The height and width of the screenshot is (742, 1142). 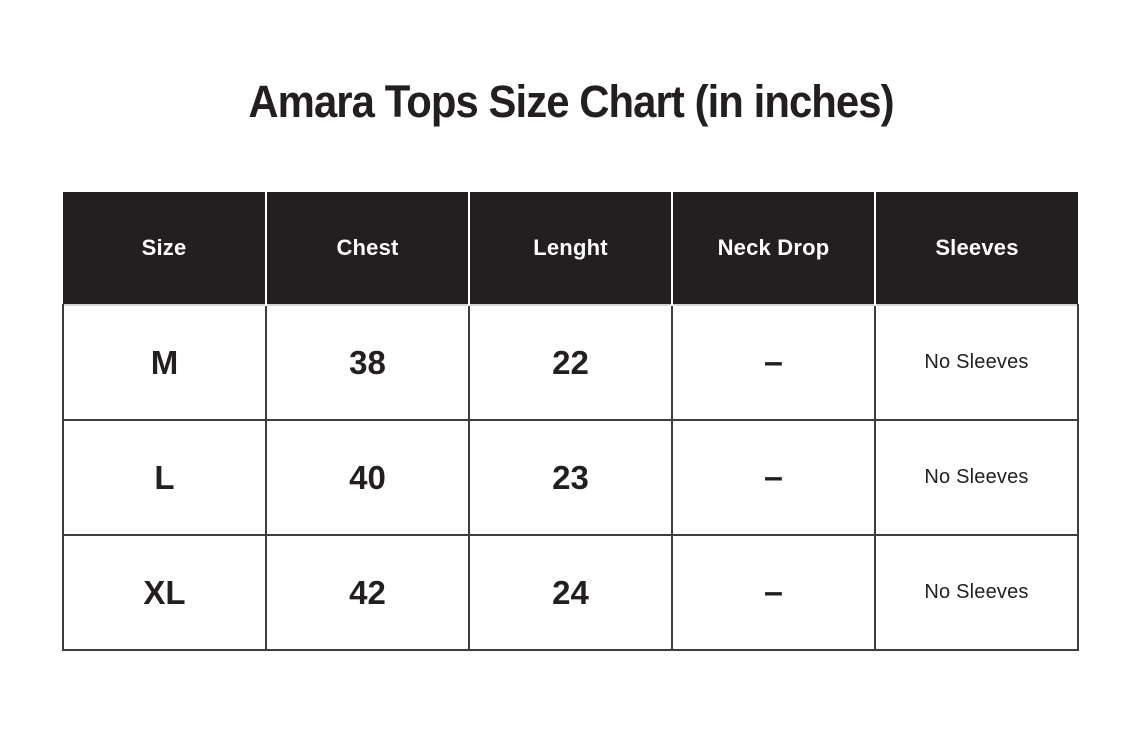 I want to click on page-title: Amara Tops Size Chart (in inches), so click(x=571, y=101).